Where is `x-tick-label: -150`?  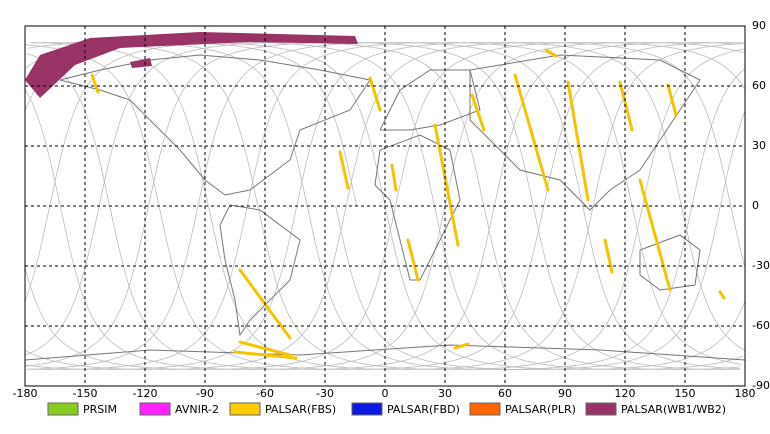
x-tick-label: -150 is located at coordinates (85, 393).